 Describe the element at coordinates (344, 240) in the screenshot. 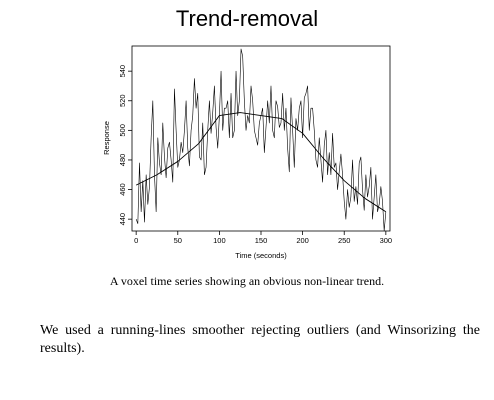

I see `x-tick-label: 250` at that location.